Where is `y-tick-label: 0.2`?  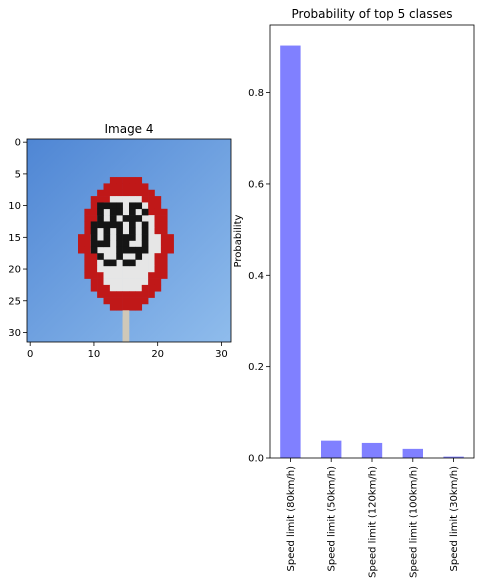
y-tick-label: 0.2 is located at coordinates (256, 367).